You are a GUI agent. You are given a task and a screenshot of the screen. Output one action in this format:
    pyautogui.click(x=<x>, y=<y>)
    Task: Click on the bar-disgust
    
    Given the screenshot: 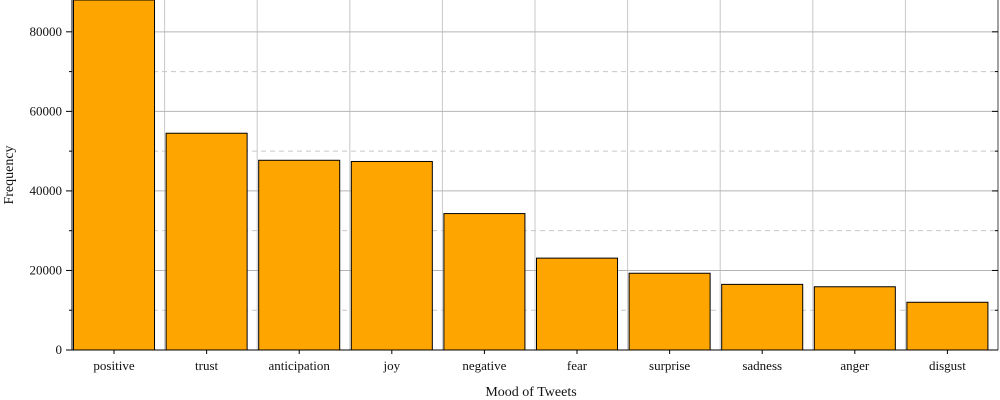 What is the action you would take?
    pyautogui.click(x=947, y=326)
    